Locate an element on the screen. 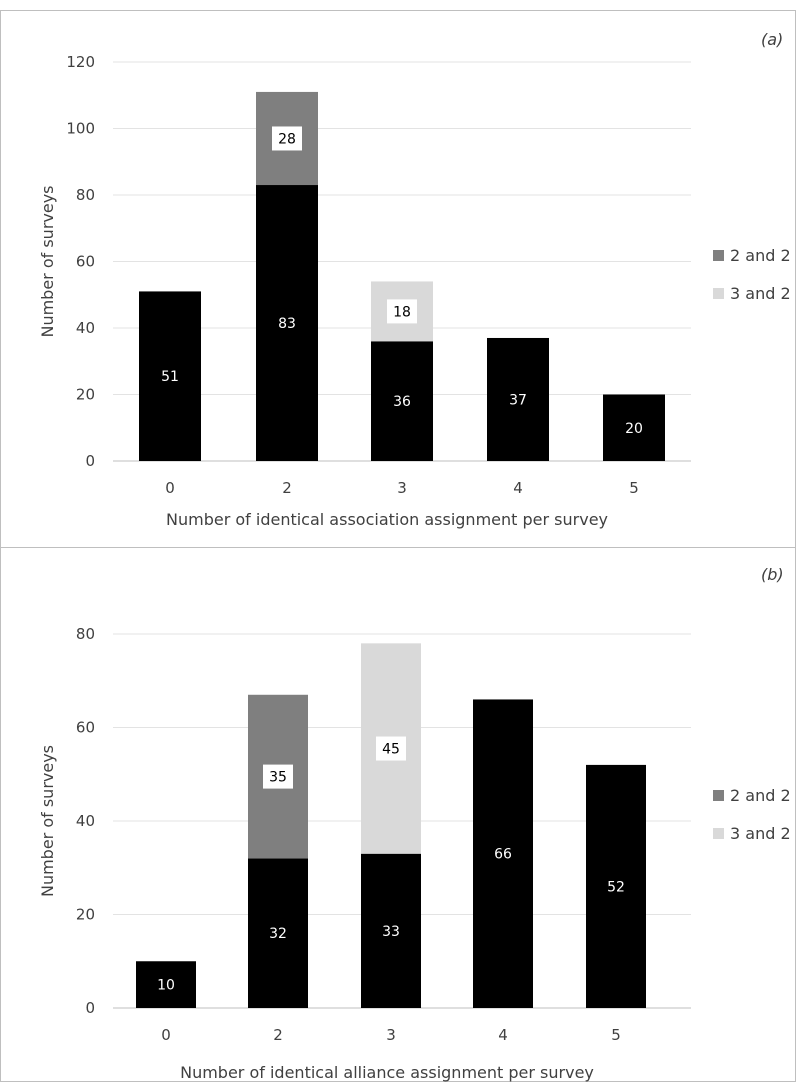 The image size is (798, 1083). bar-value-label: 33 is located at coordinates (391, 932).